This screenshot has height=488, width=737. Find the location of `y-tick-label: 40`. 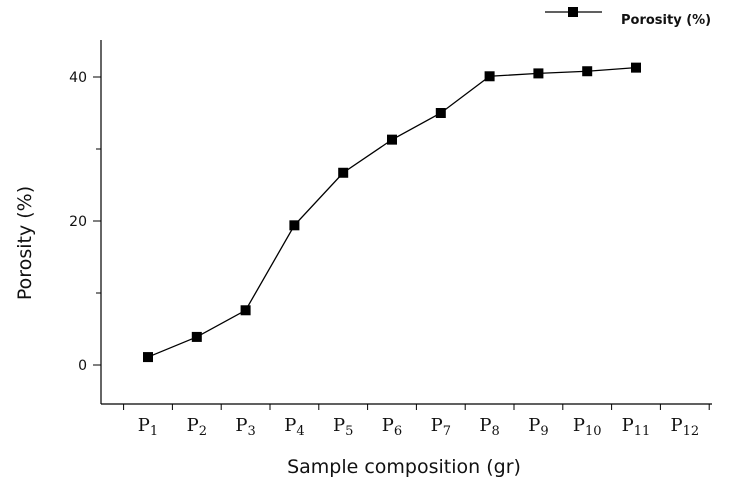

y-tick-label: 40 is located at coordinates (78, 78).